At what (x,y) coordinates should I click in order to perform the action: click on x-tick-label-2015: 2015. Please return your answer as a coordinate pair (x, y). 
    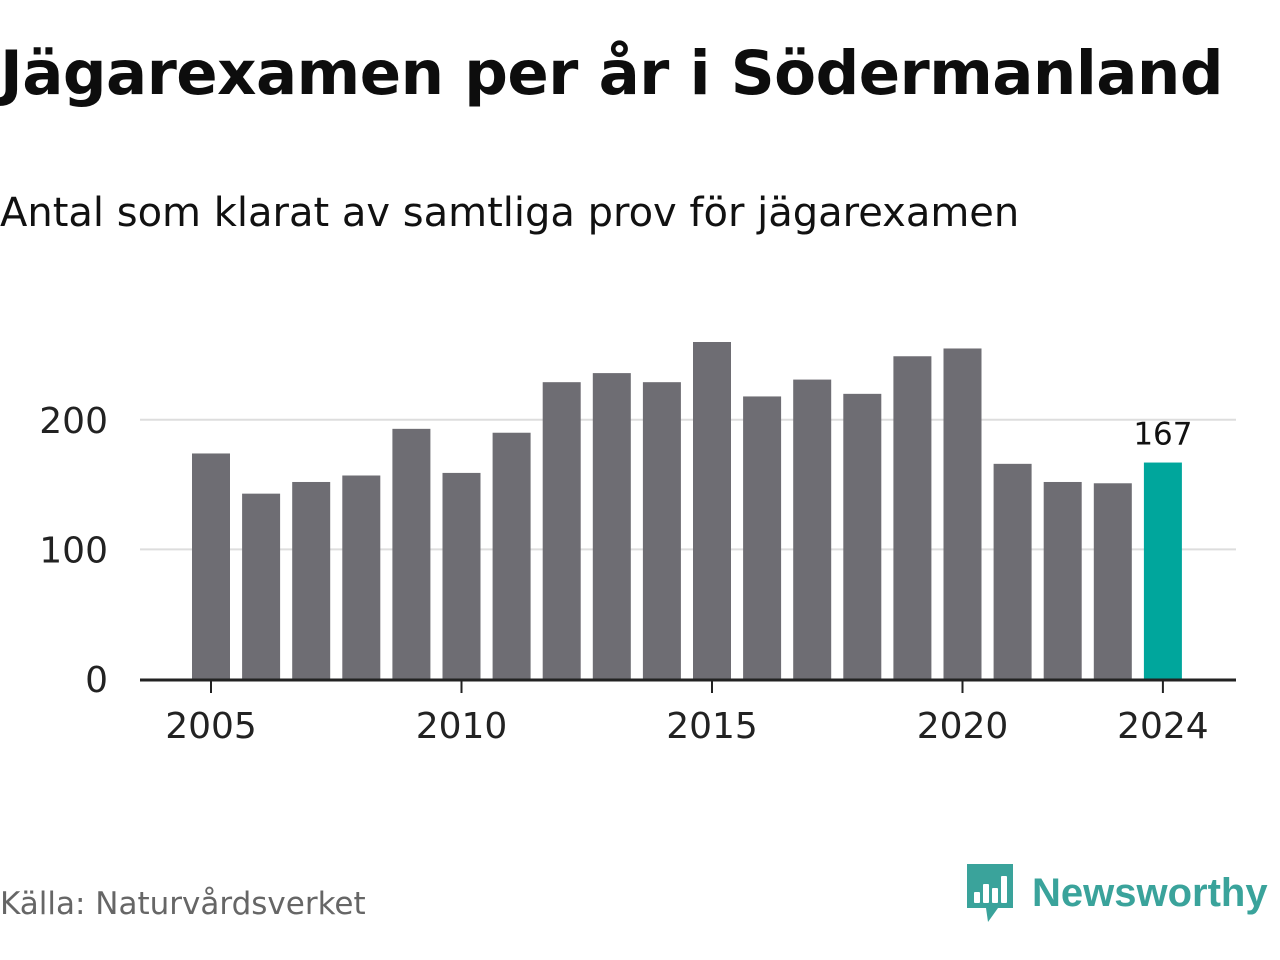
    Looking at the image, I should click on (712, 726).